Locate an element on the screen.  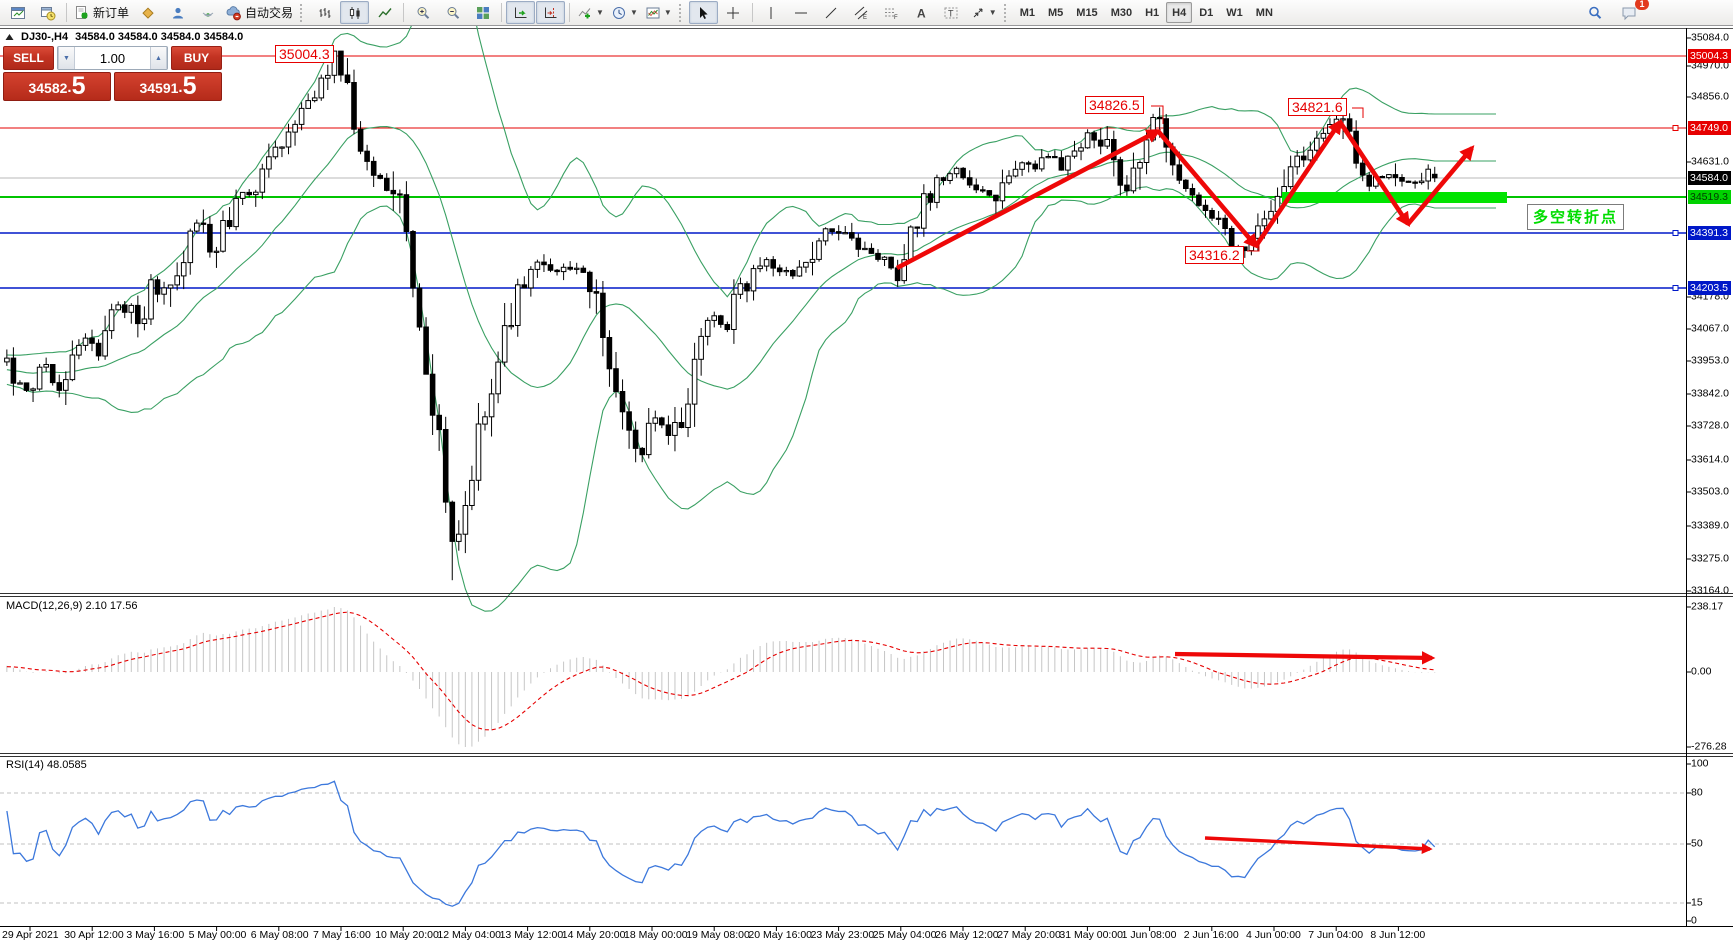
crosshair-button is located at coordinates (733, 12).